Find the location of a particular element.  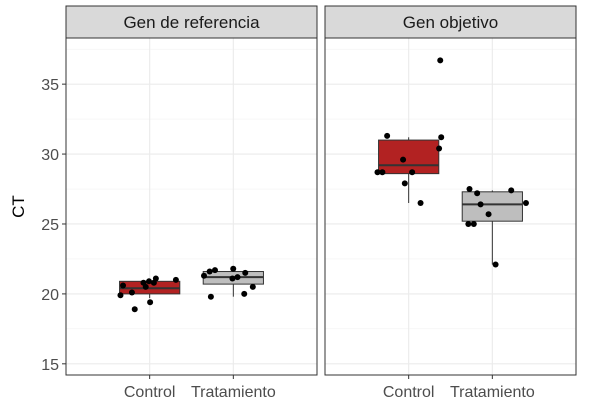

y-axis-title: CT is located at coordinates (18, 206).